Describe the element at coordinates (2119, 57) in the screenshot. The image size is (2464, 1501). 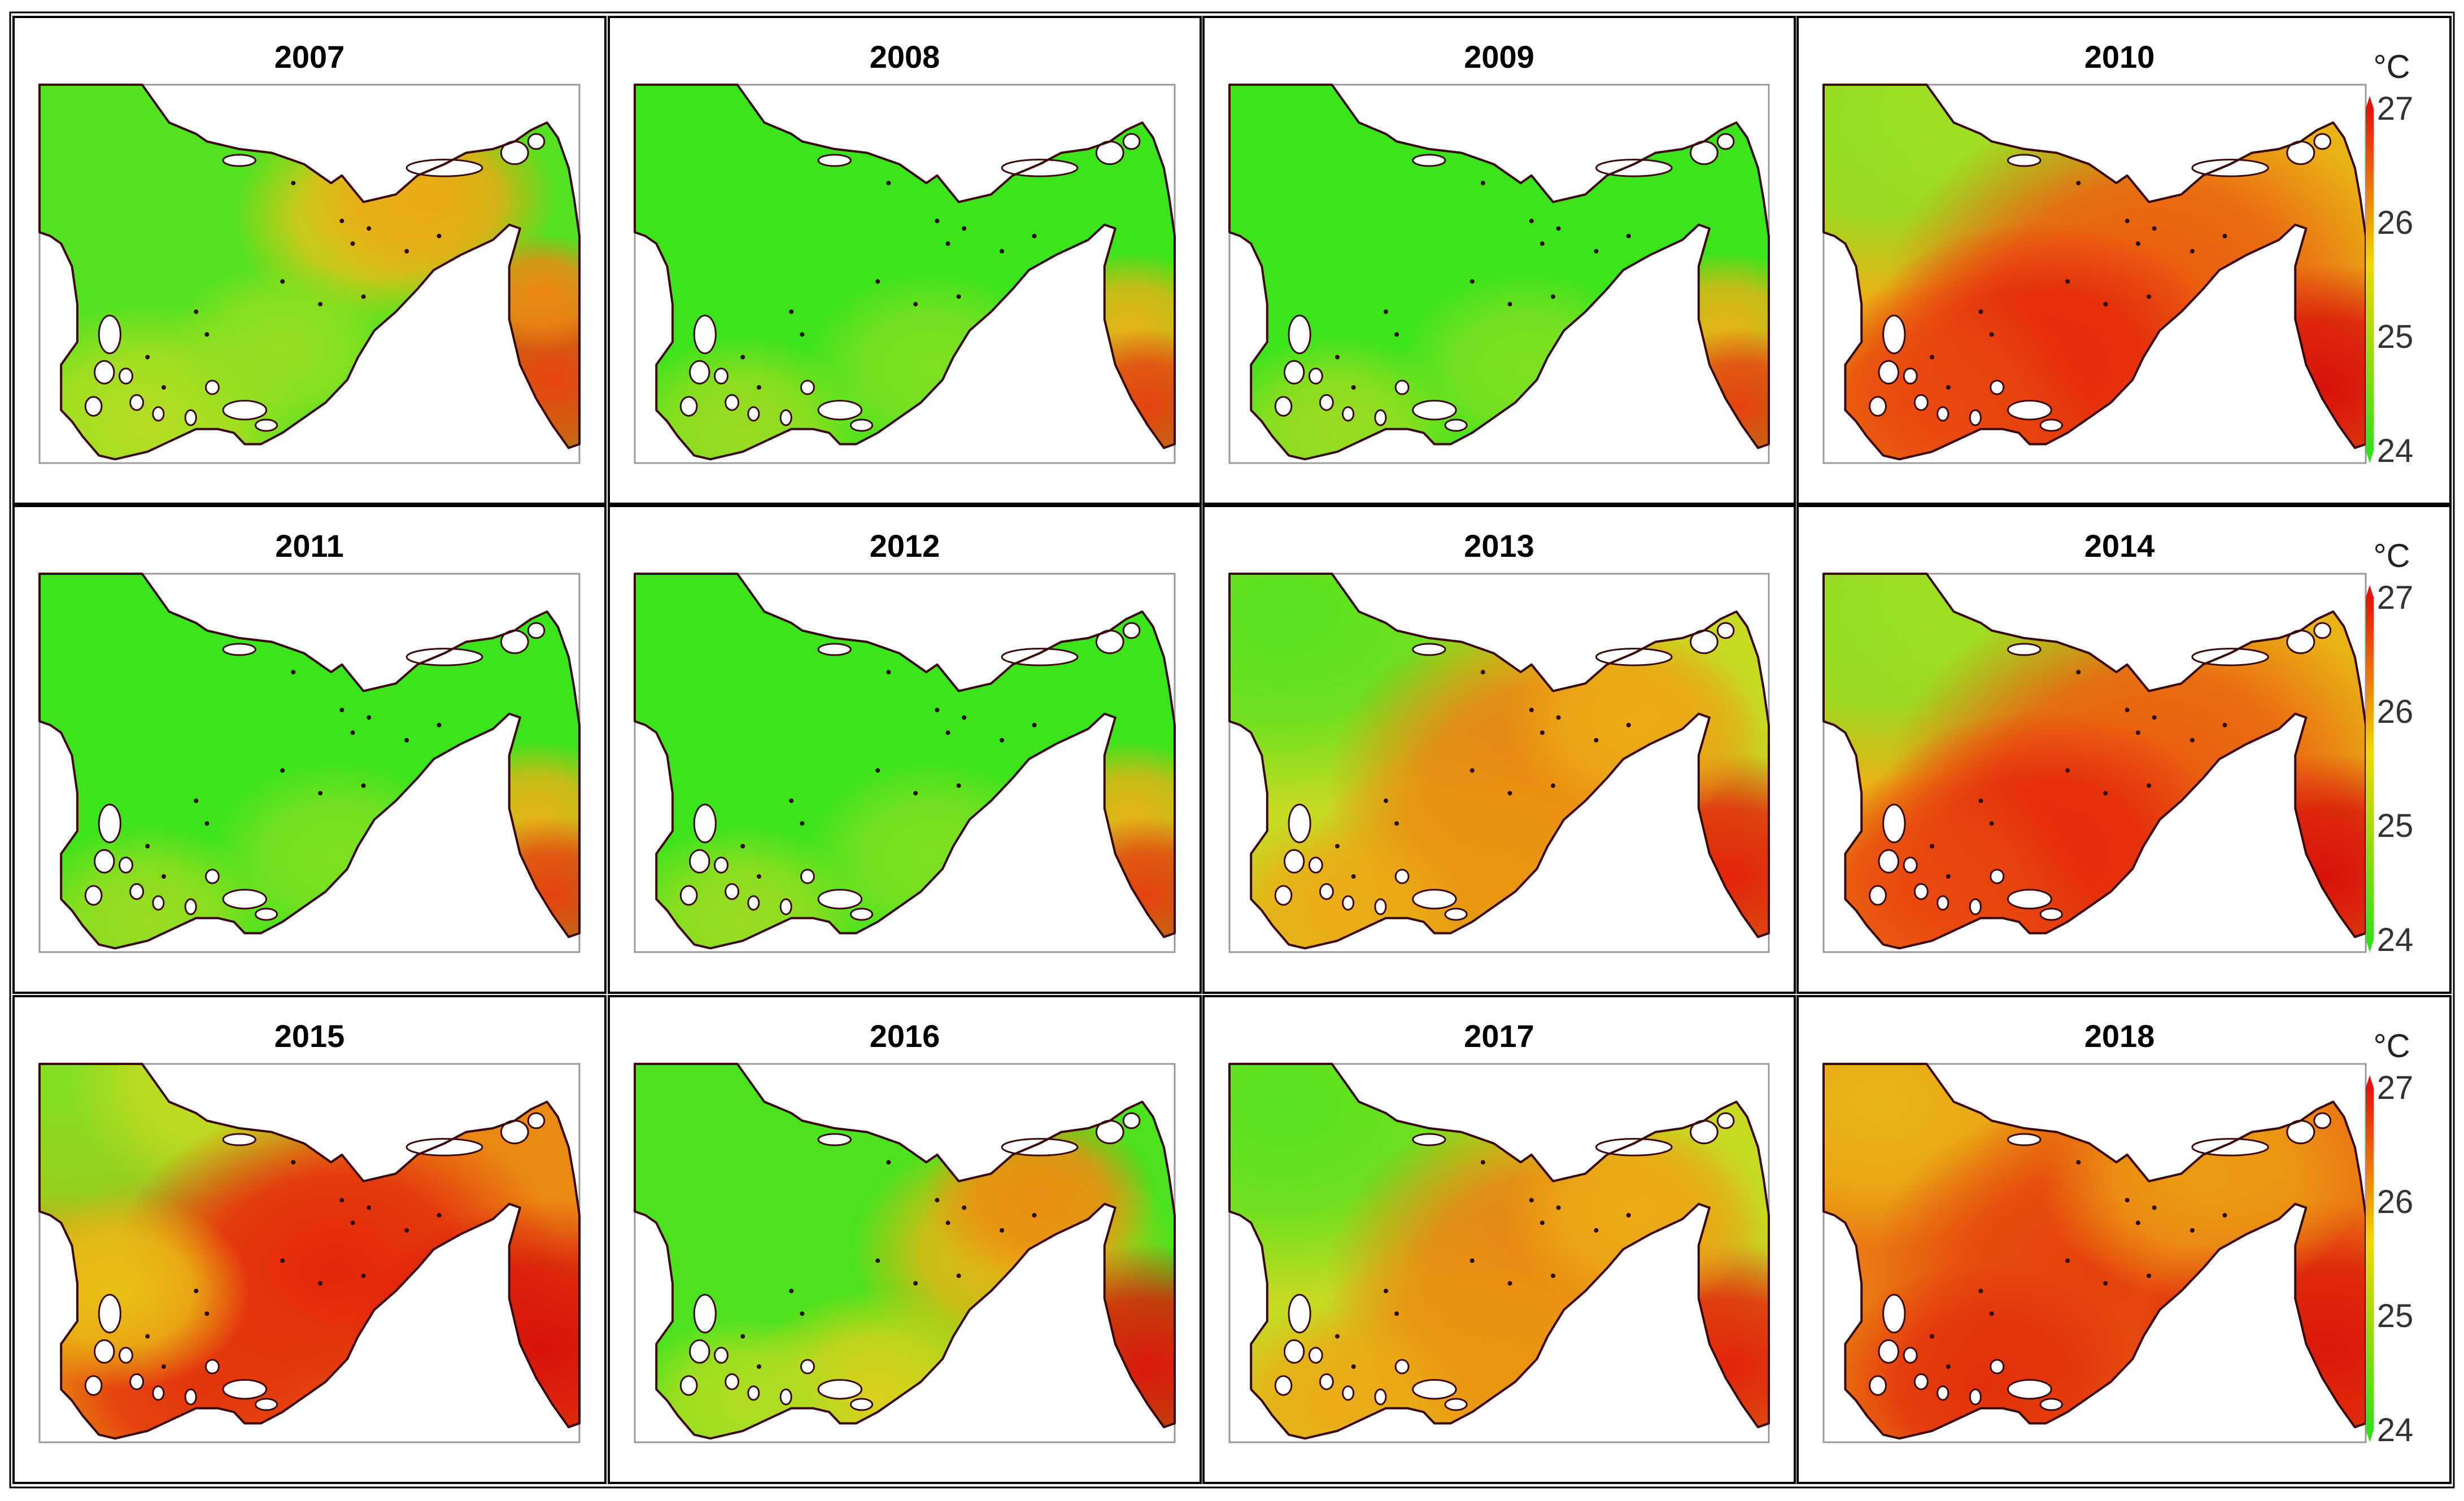
I see `panel-year-title: 2010` at that location.